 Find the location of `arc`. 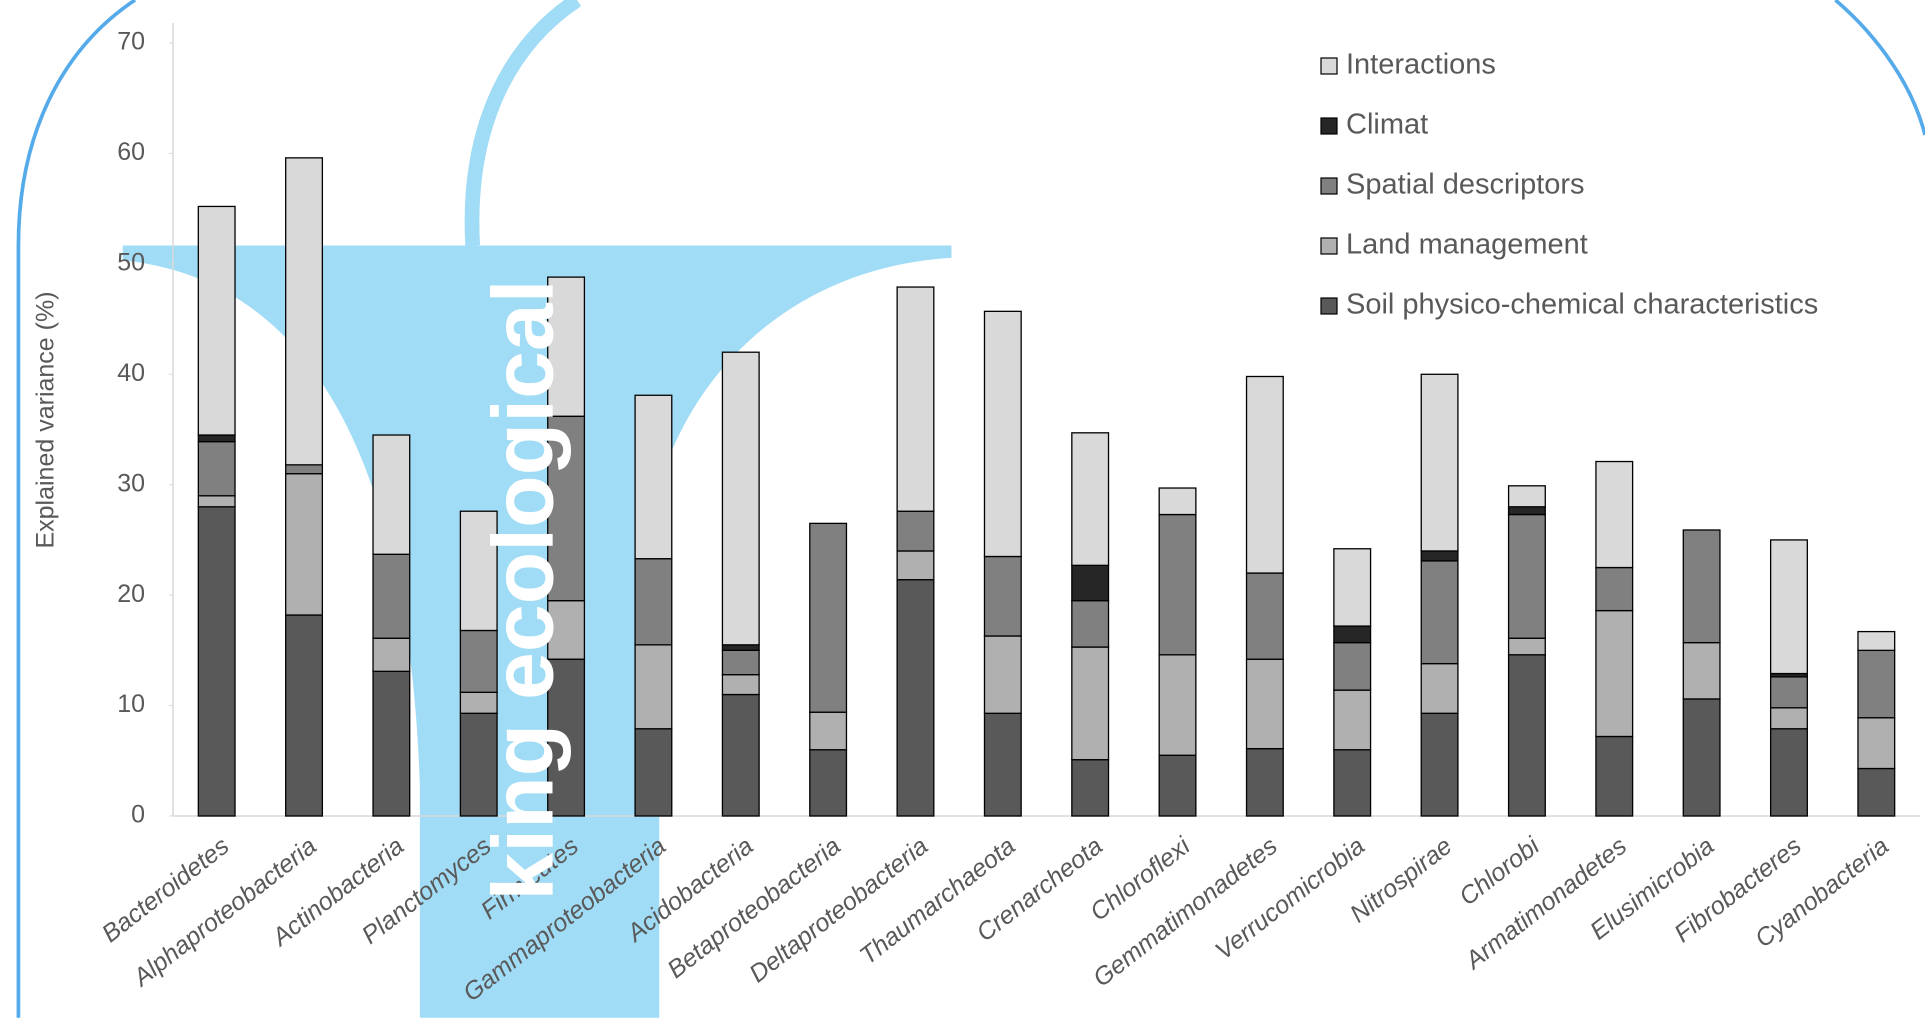

arc is located at coordinates (523, 123).